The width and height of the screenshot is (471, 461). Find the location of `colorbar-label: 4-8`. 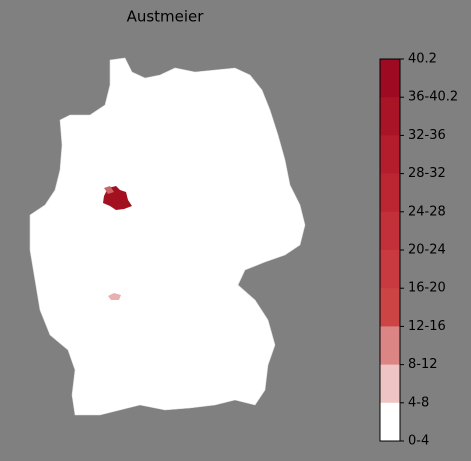

colorbar-label: 4-8 is located at coordinates (418, 402).